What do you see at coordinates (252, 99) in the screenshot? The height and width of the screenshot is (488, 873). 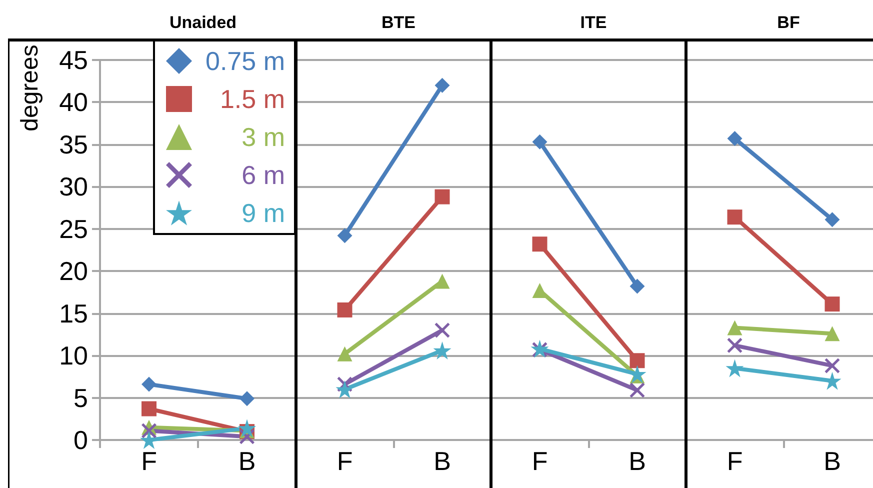 I see `legend-label: 1.5 m` at bounding box center [252, 99].